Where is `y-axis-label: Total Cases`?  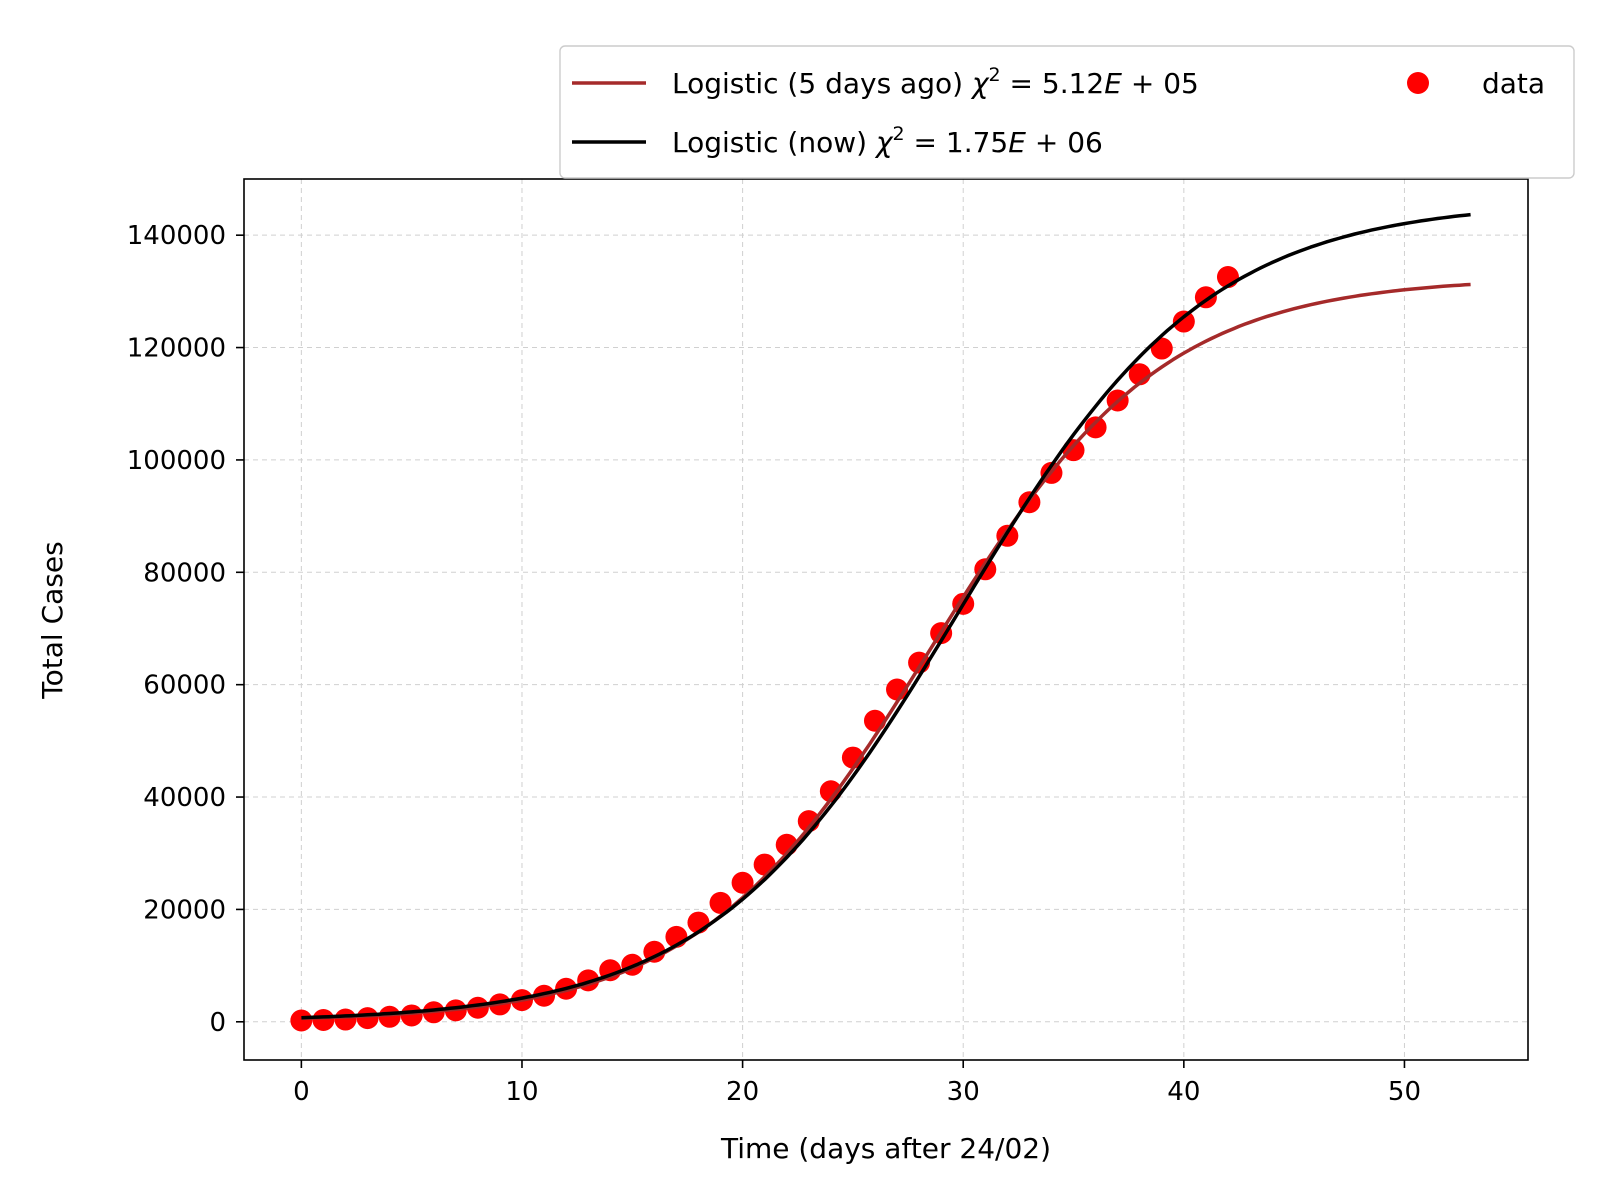
y-axis-label: Total Cases is located at coordinates (52, 620).